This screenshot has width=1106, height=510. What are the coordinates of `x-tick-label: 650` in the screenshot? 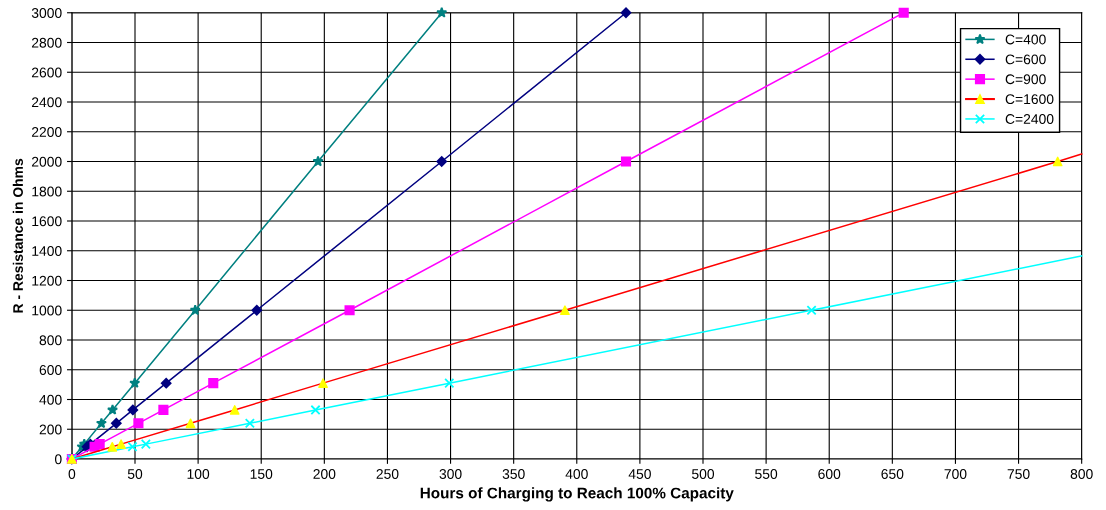 It's located at (892, 474).